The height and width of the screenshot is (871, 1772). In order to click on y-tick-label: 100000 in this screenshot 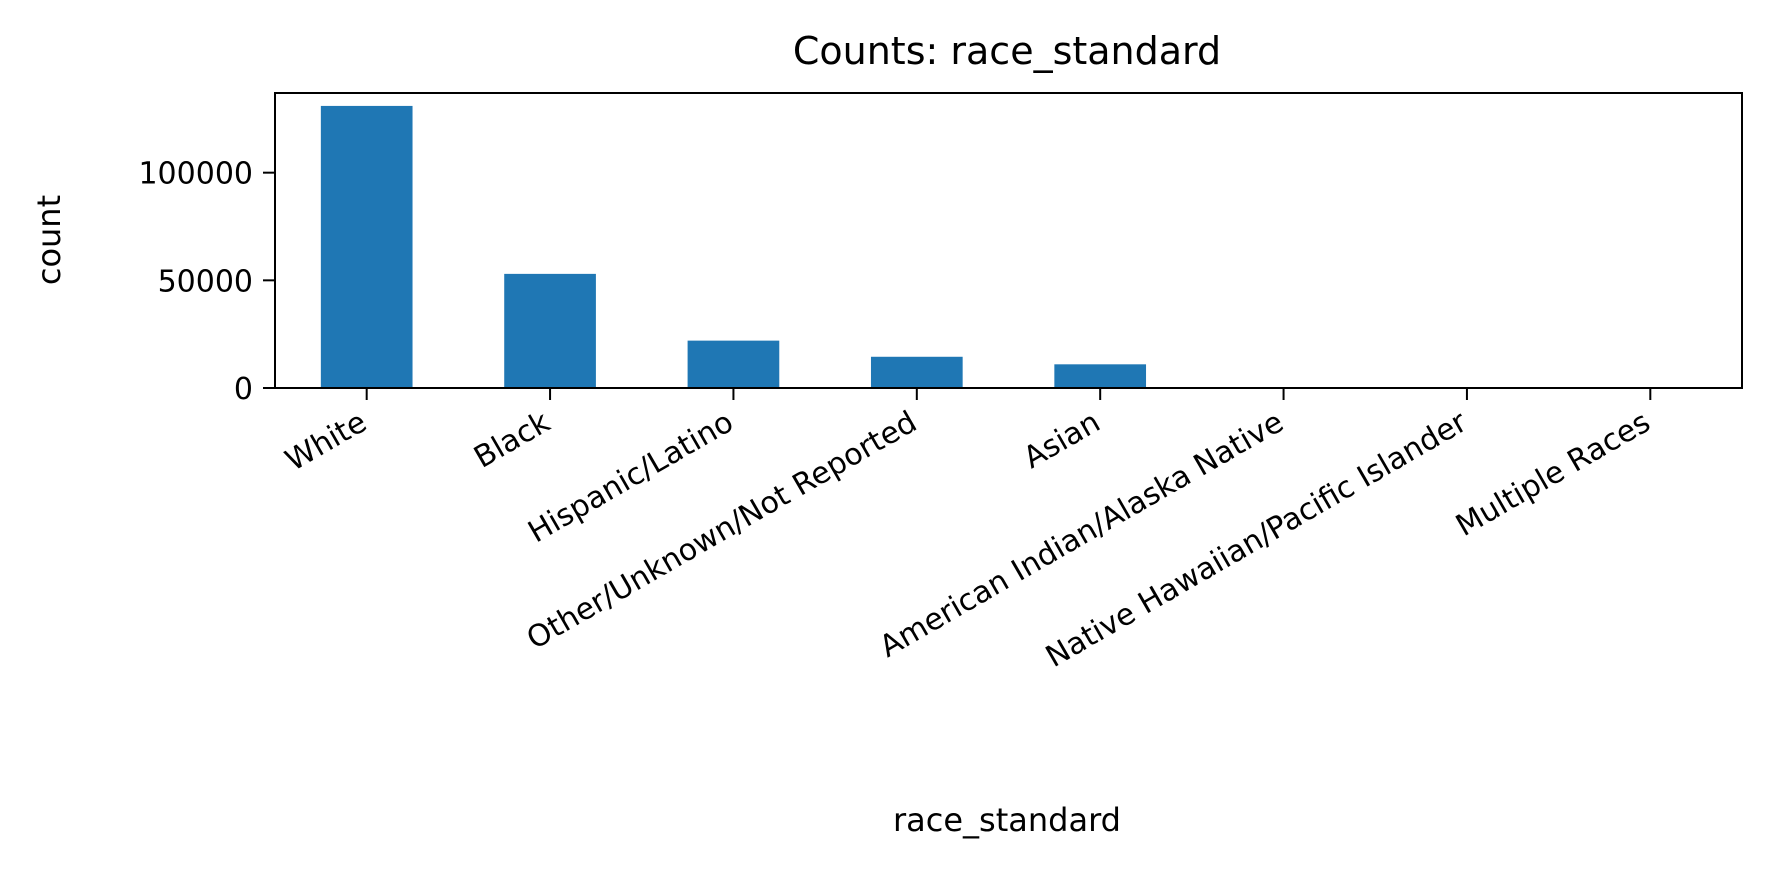, I will do `click(195, 174)`.